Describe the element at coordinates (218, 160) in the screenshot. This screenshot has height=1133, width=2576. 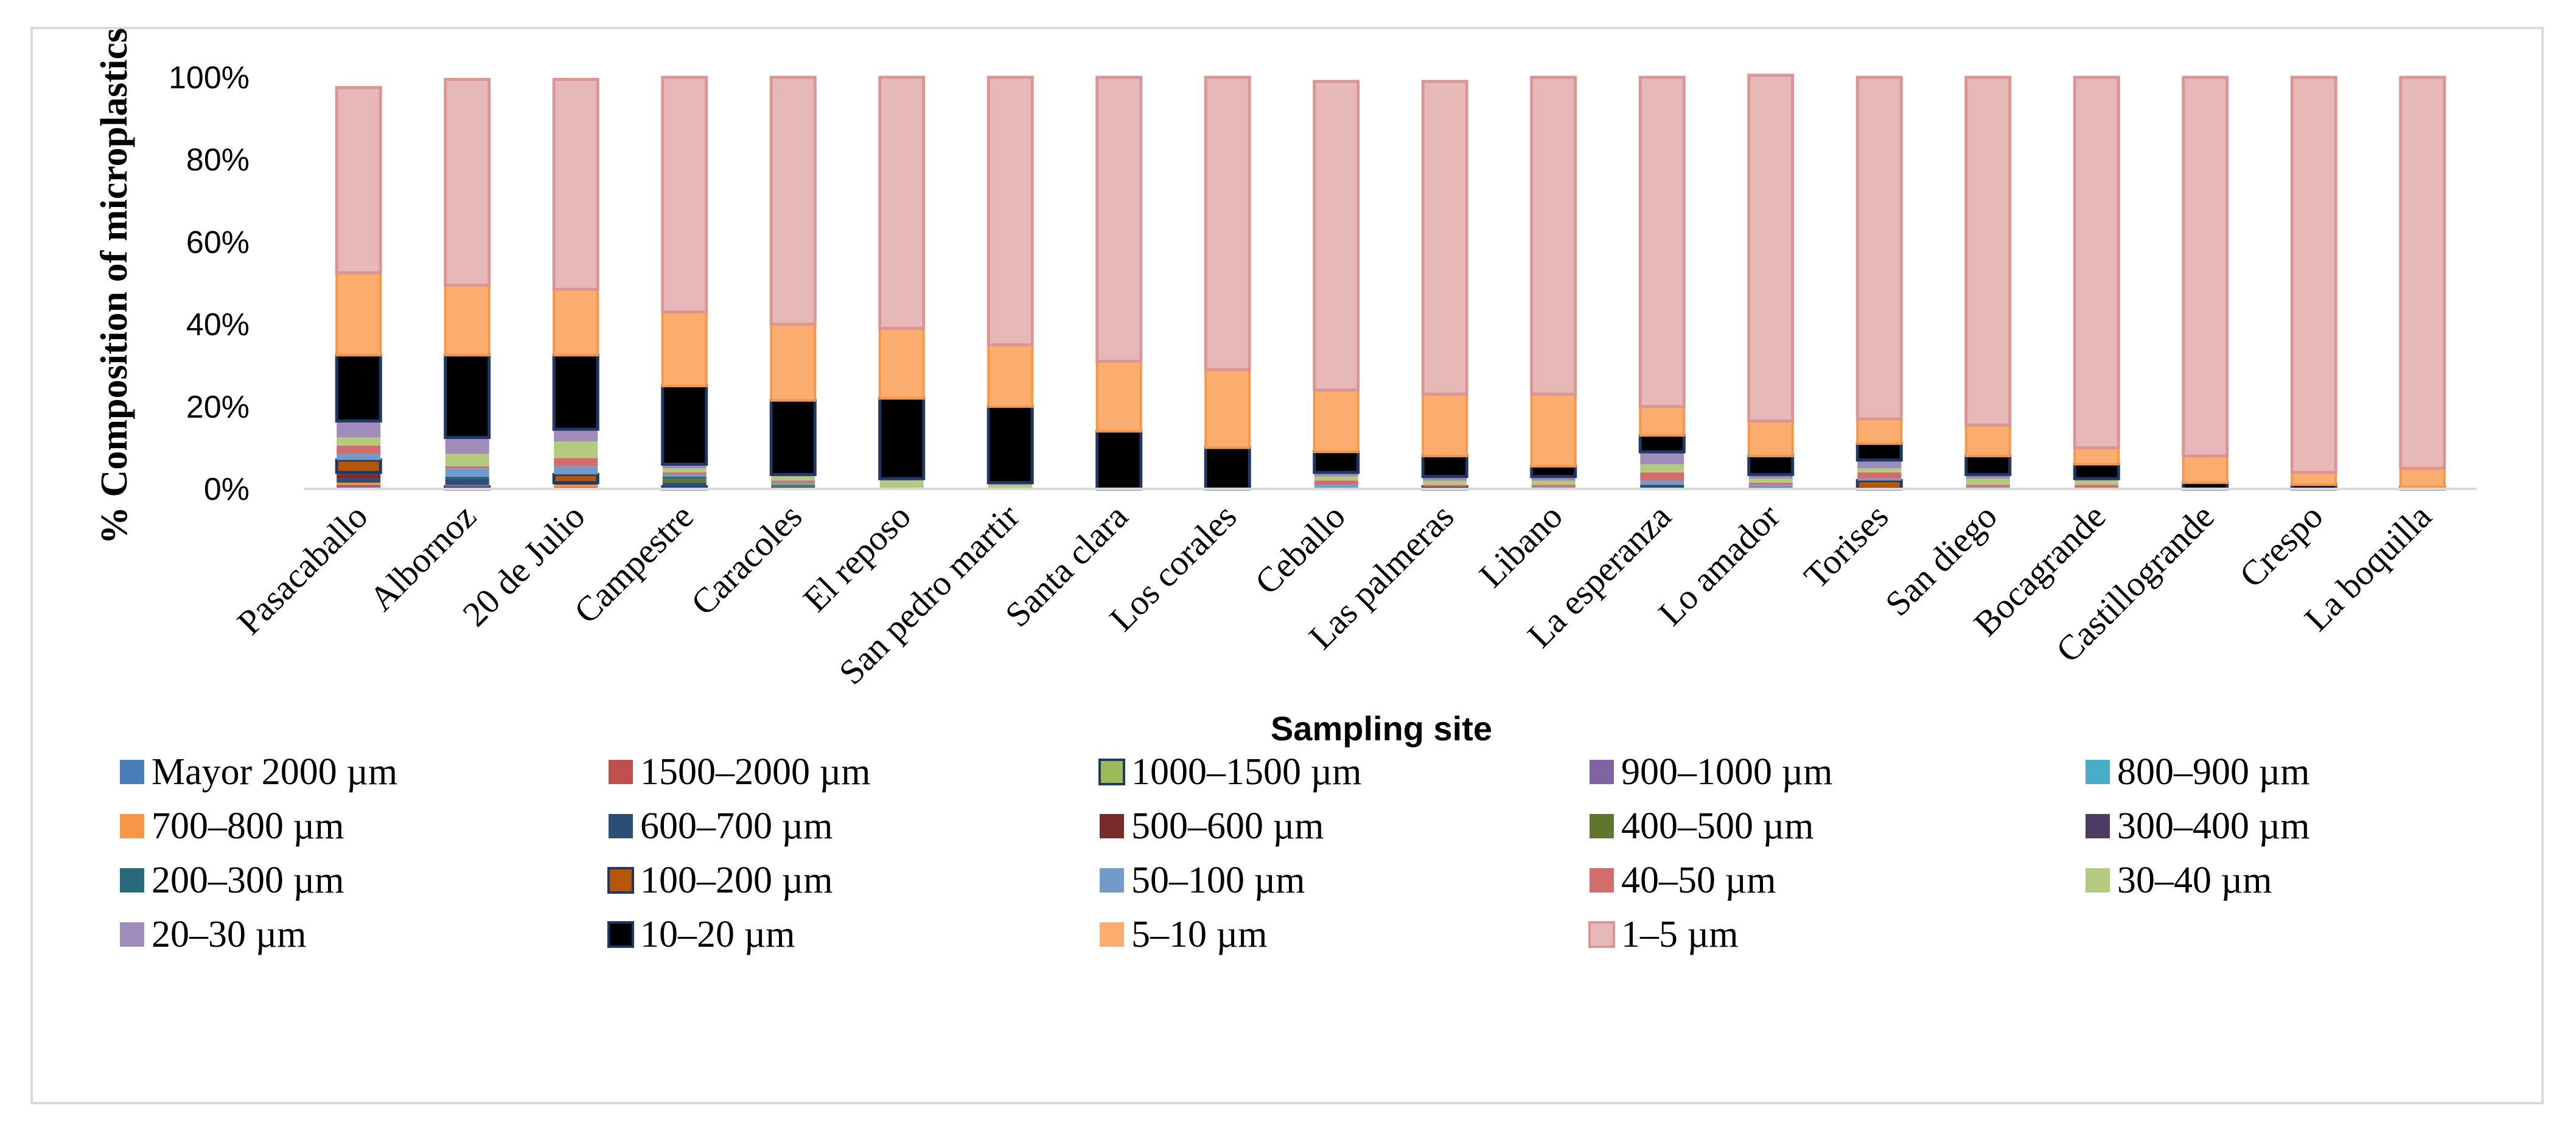
I see `y-tick-label: 80%` at that location.